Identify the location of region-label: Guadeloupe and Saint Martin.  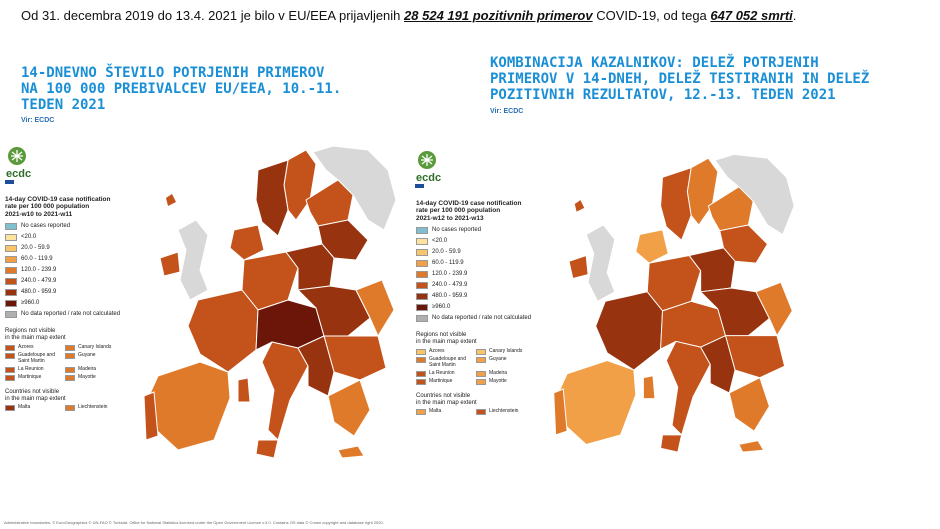
(36, 358).